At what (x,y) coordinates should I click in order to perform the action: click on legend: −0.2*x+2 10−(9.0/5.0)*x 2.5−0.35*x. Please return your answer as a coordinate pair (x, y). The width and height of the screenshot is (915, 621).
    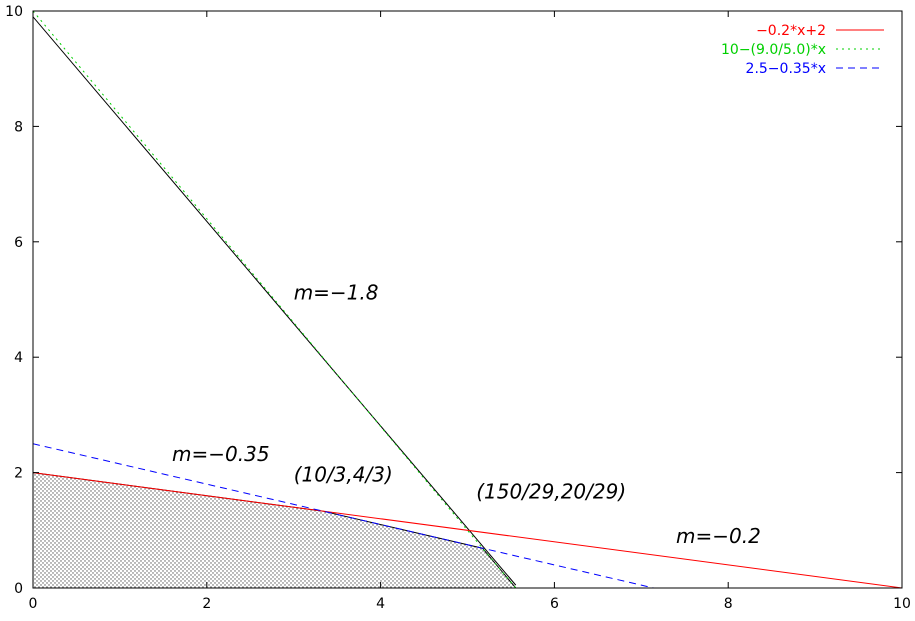
    Looking at the image, I should click on (802, 50).